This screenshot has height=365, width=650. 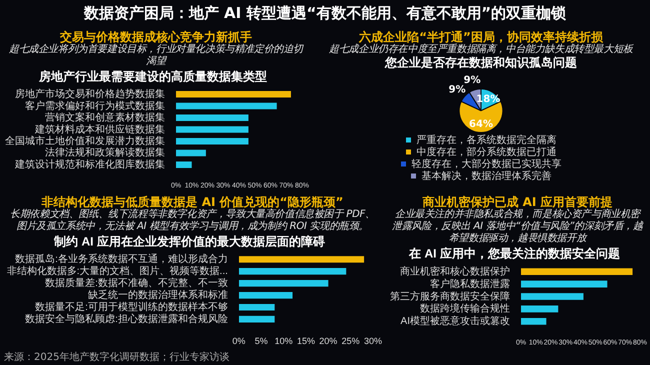 I want to click on legend-label: 严重存在，各系统数据完全隔离, so click(x=486, y=140).